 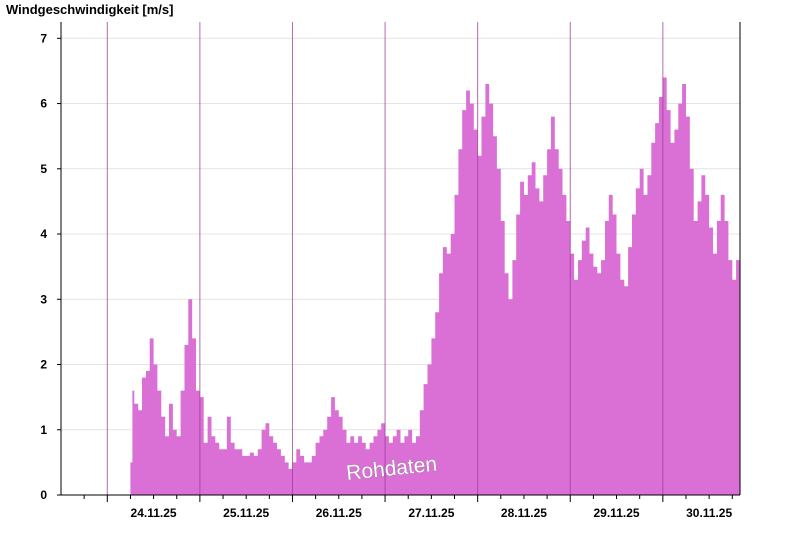 I want to click on y-tick-label: 4, so click(x=43, y=234).